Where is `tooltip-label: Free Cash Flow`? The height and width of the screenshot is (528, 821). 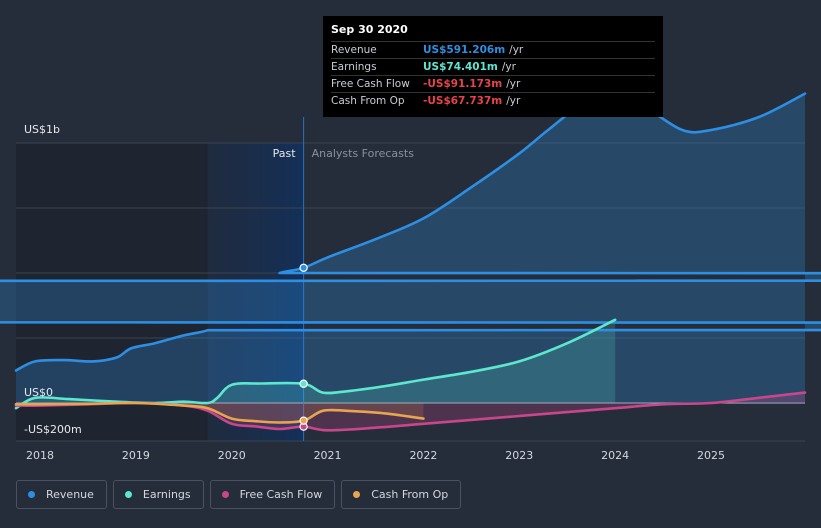 tooltip-label: Free Cash Flow is located at coordinates (370, 84).